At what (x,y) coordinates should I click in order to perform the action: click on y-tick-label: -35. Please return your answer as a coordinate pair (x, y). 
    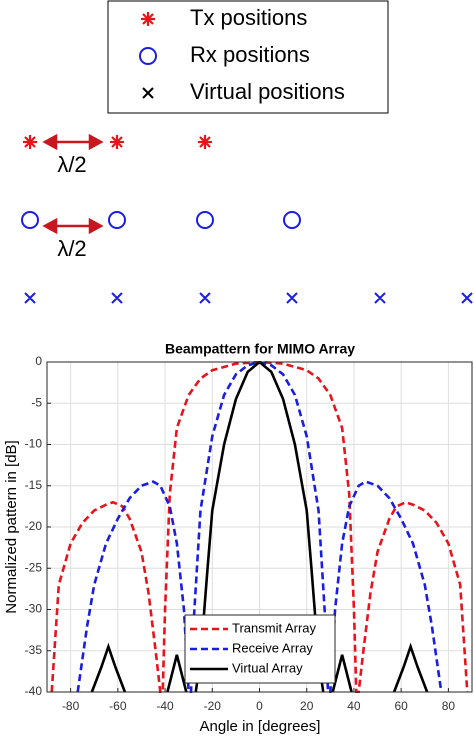
    Looking at the image, I should click on (34, 650).